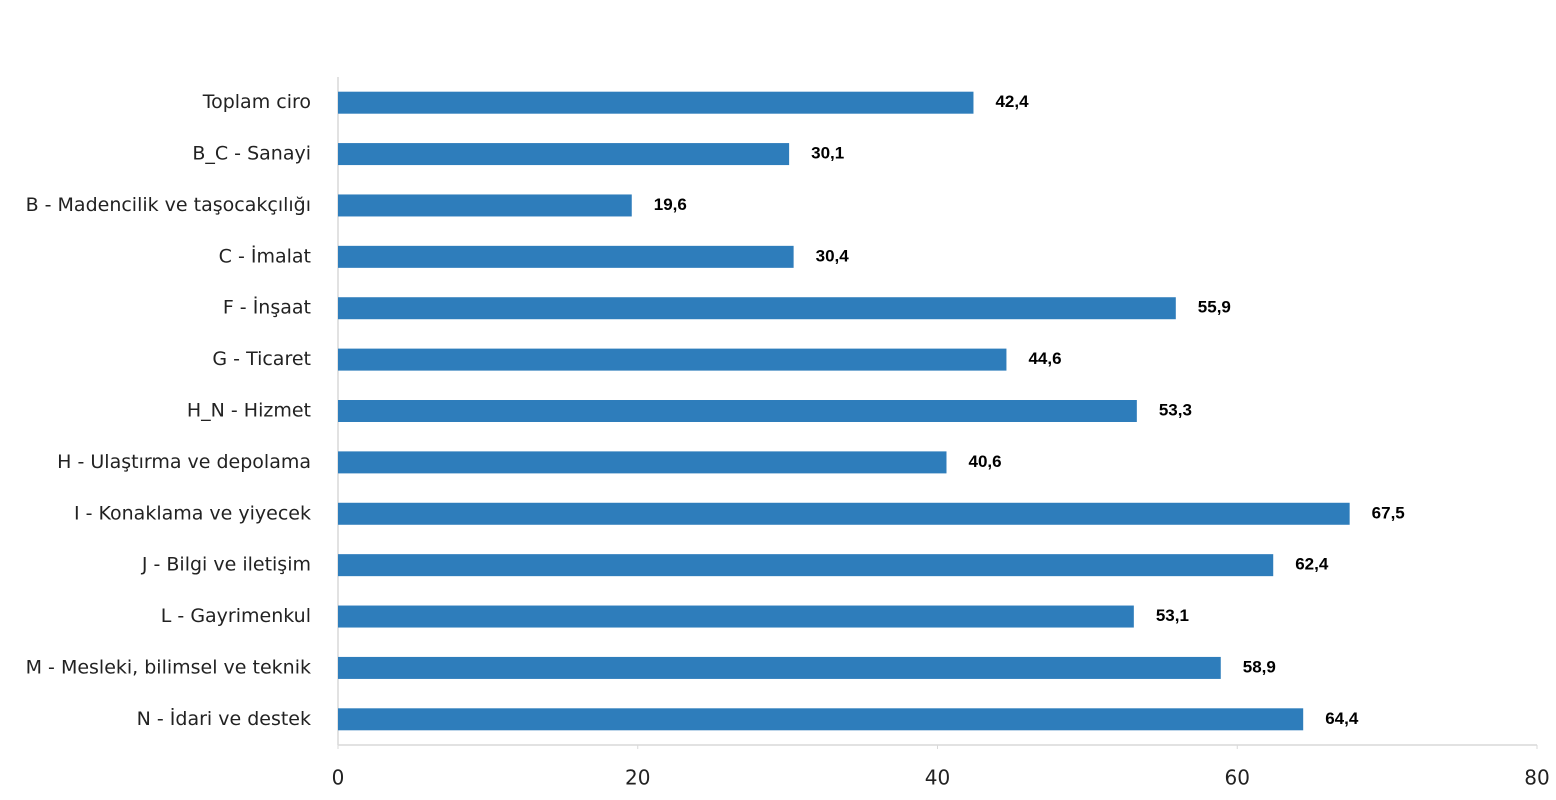  What do you see at coordinates (1172, 615) in the screenshot?
I see `value-label: 53,1` at bounding box center [1172, 615].